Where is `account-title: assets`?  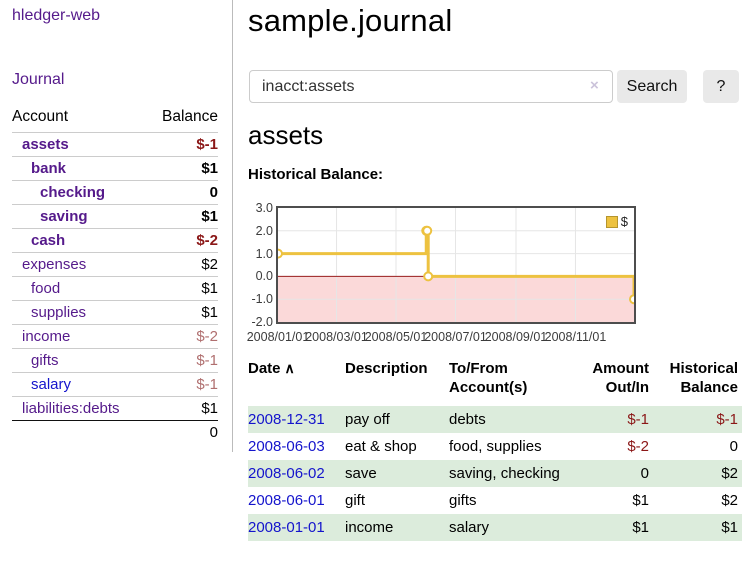 account-title: assets is located at coordinates (286, 135).